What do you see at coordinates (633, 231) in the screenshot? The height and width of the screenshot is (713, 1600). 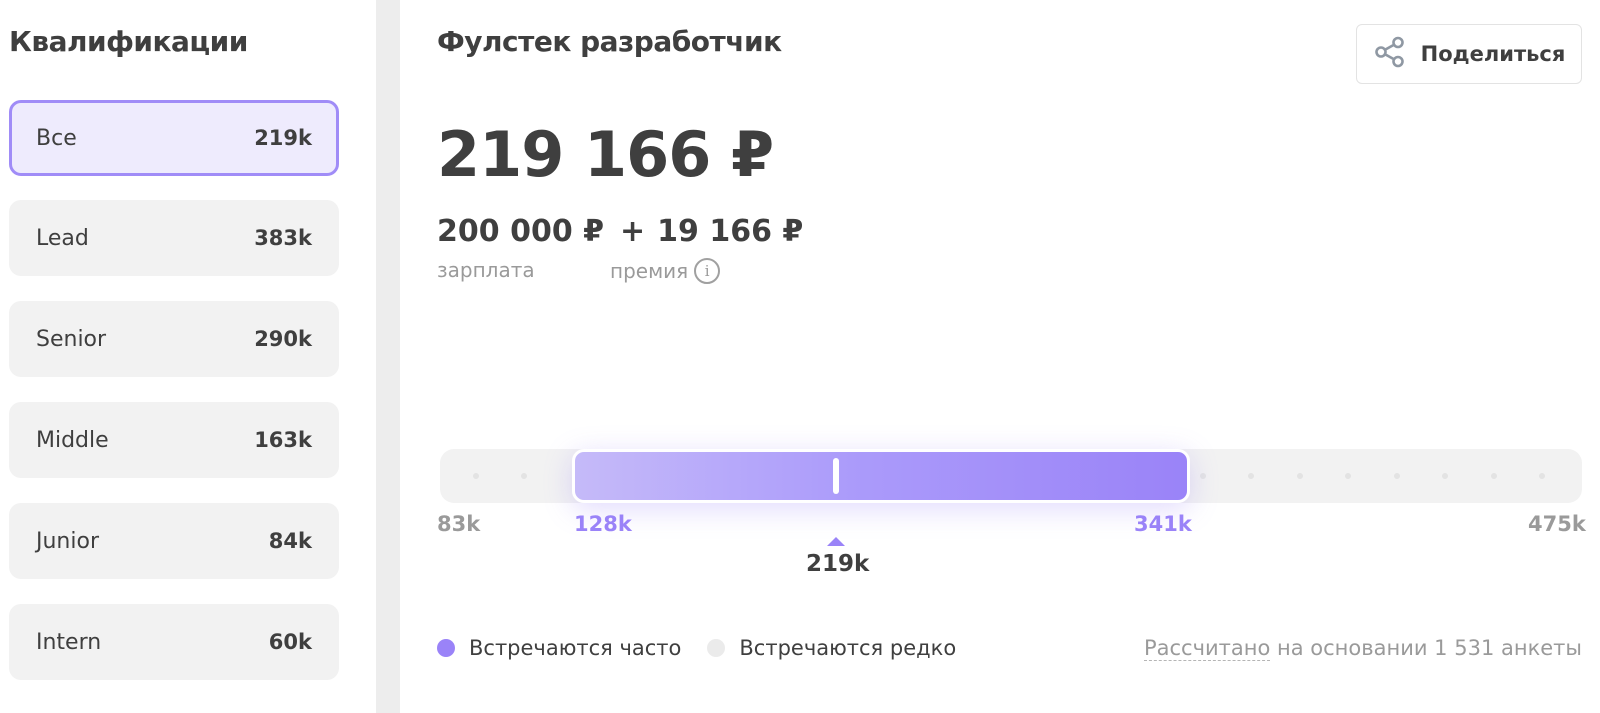 I see `plus-sign: +` at bounding box center [633, 231].